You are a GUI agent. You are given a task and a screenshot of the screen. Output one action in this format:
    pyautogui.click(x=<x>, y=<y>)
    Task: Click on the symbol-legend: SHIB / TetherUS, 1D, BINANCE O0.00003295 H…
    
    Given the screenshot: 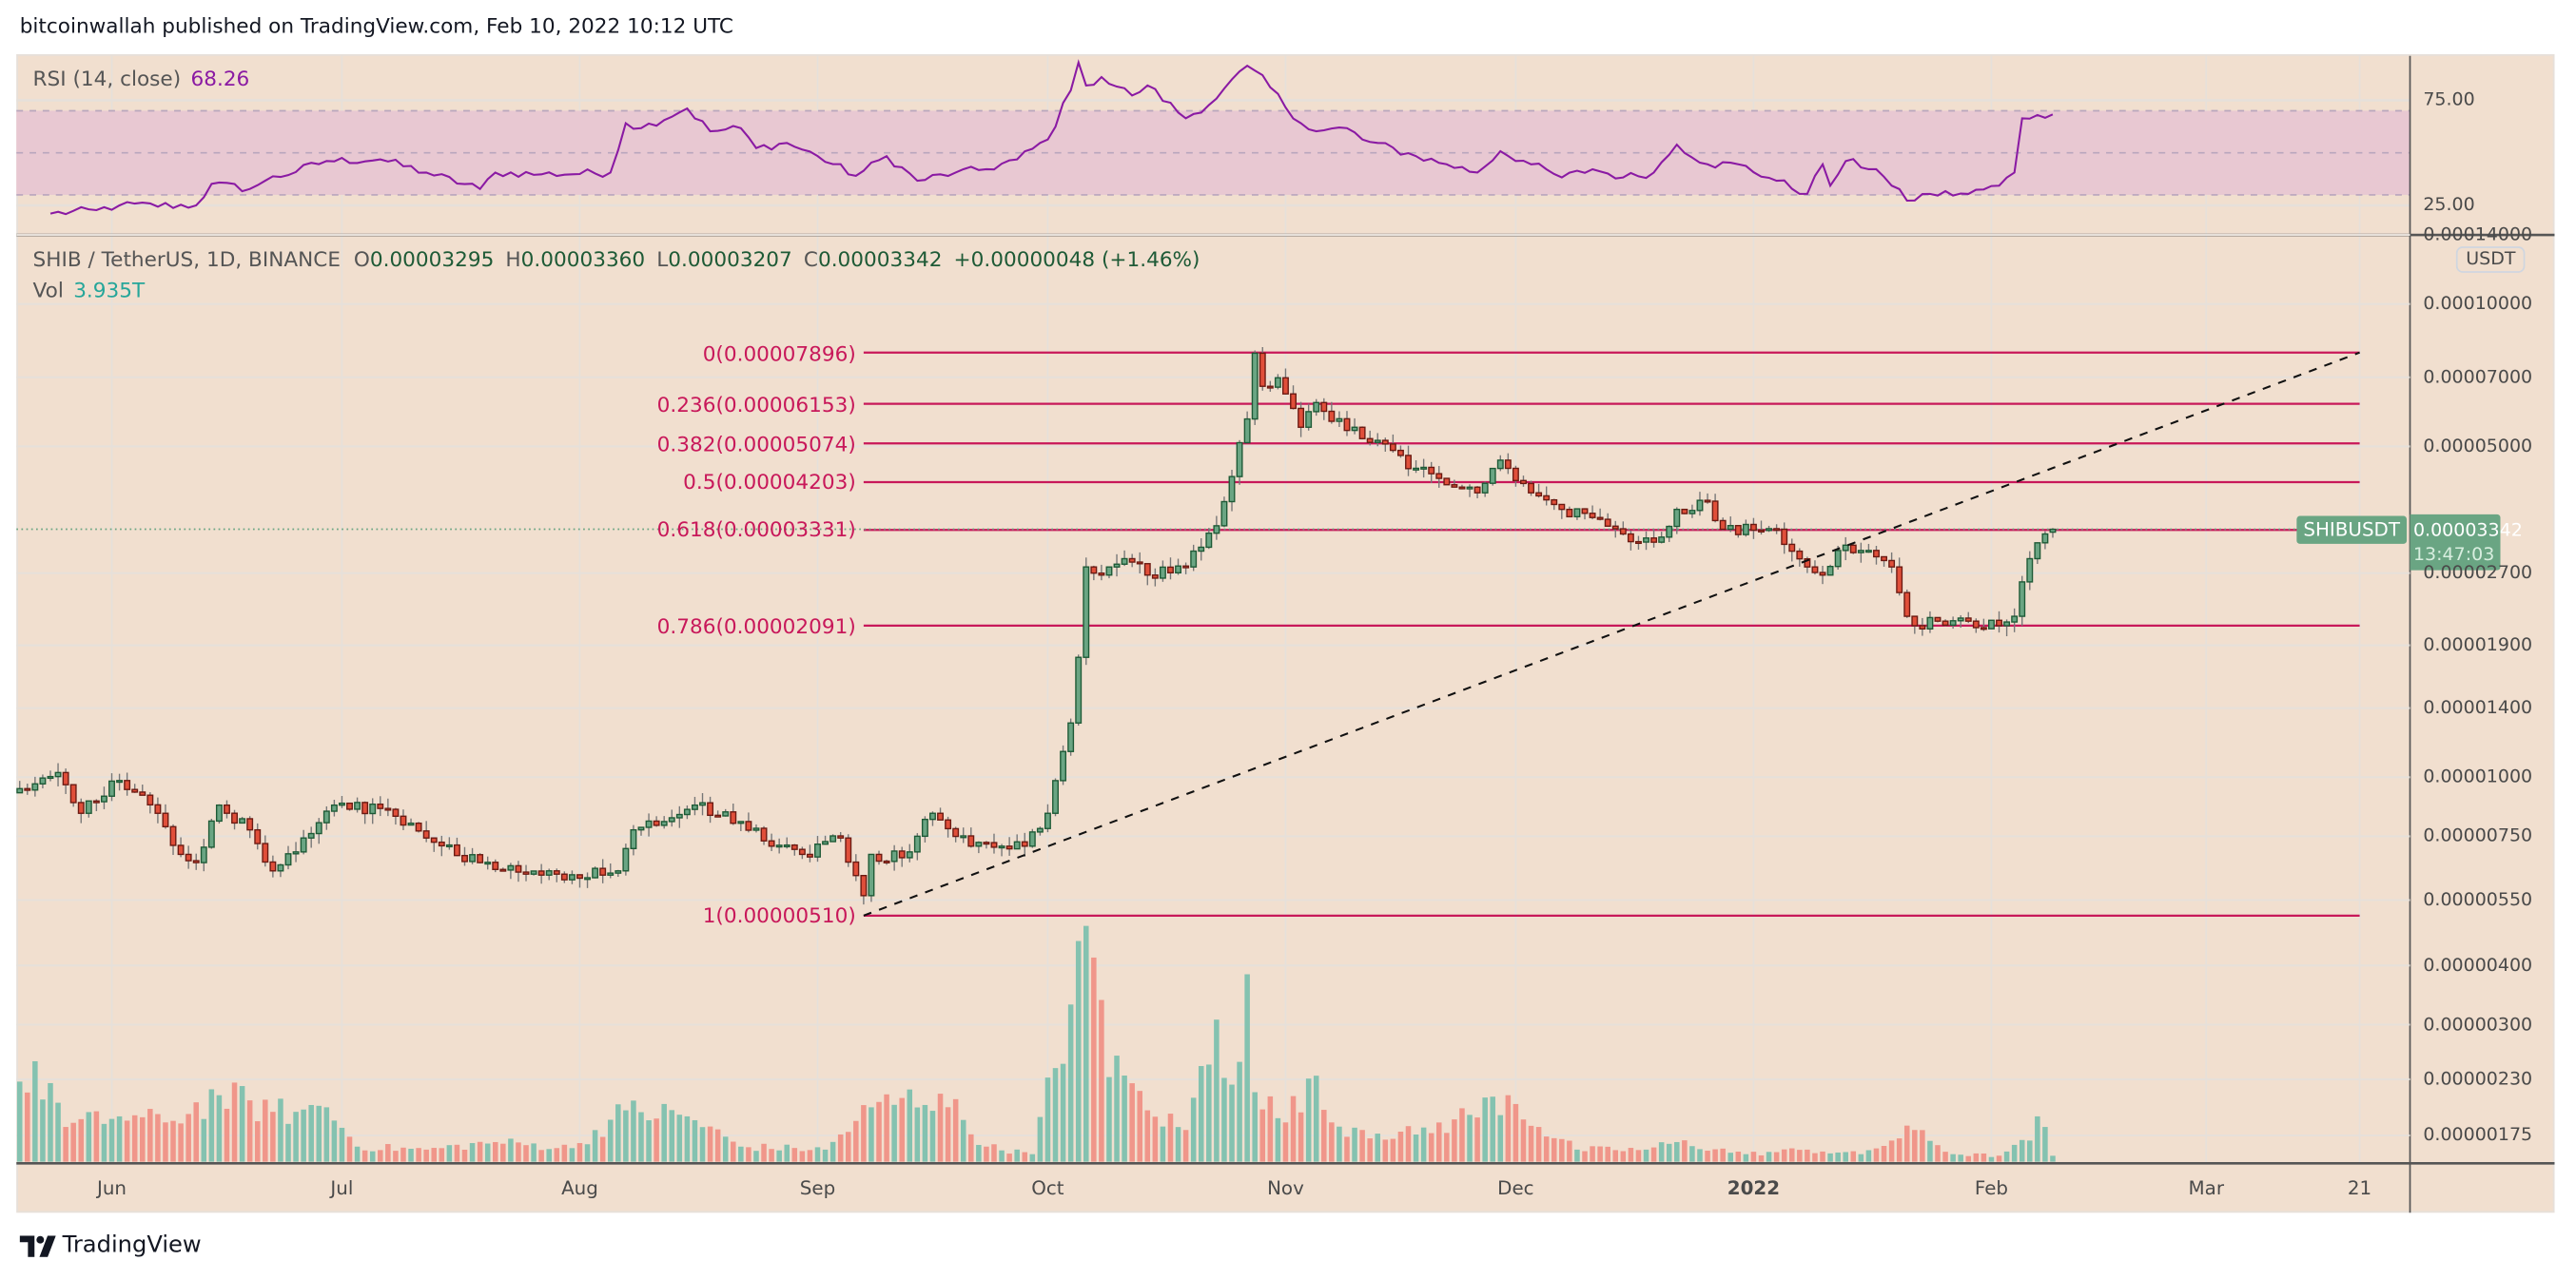 What is the action you would take?
    pyautogui.click(x=622, y=258)
    